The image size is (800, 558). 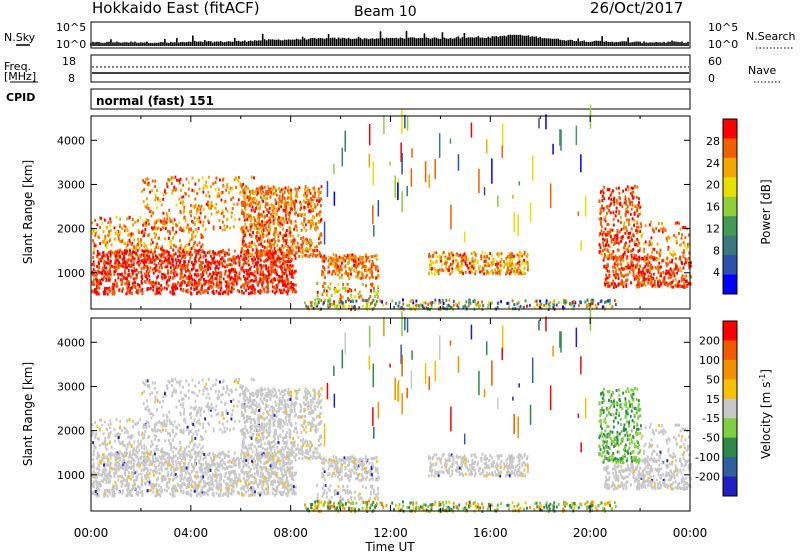 I want to click on nave-tick-top: 60, so click(x=715, y=61).